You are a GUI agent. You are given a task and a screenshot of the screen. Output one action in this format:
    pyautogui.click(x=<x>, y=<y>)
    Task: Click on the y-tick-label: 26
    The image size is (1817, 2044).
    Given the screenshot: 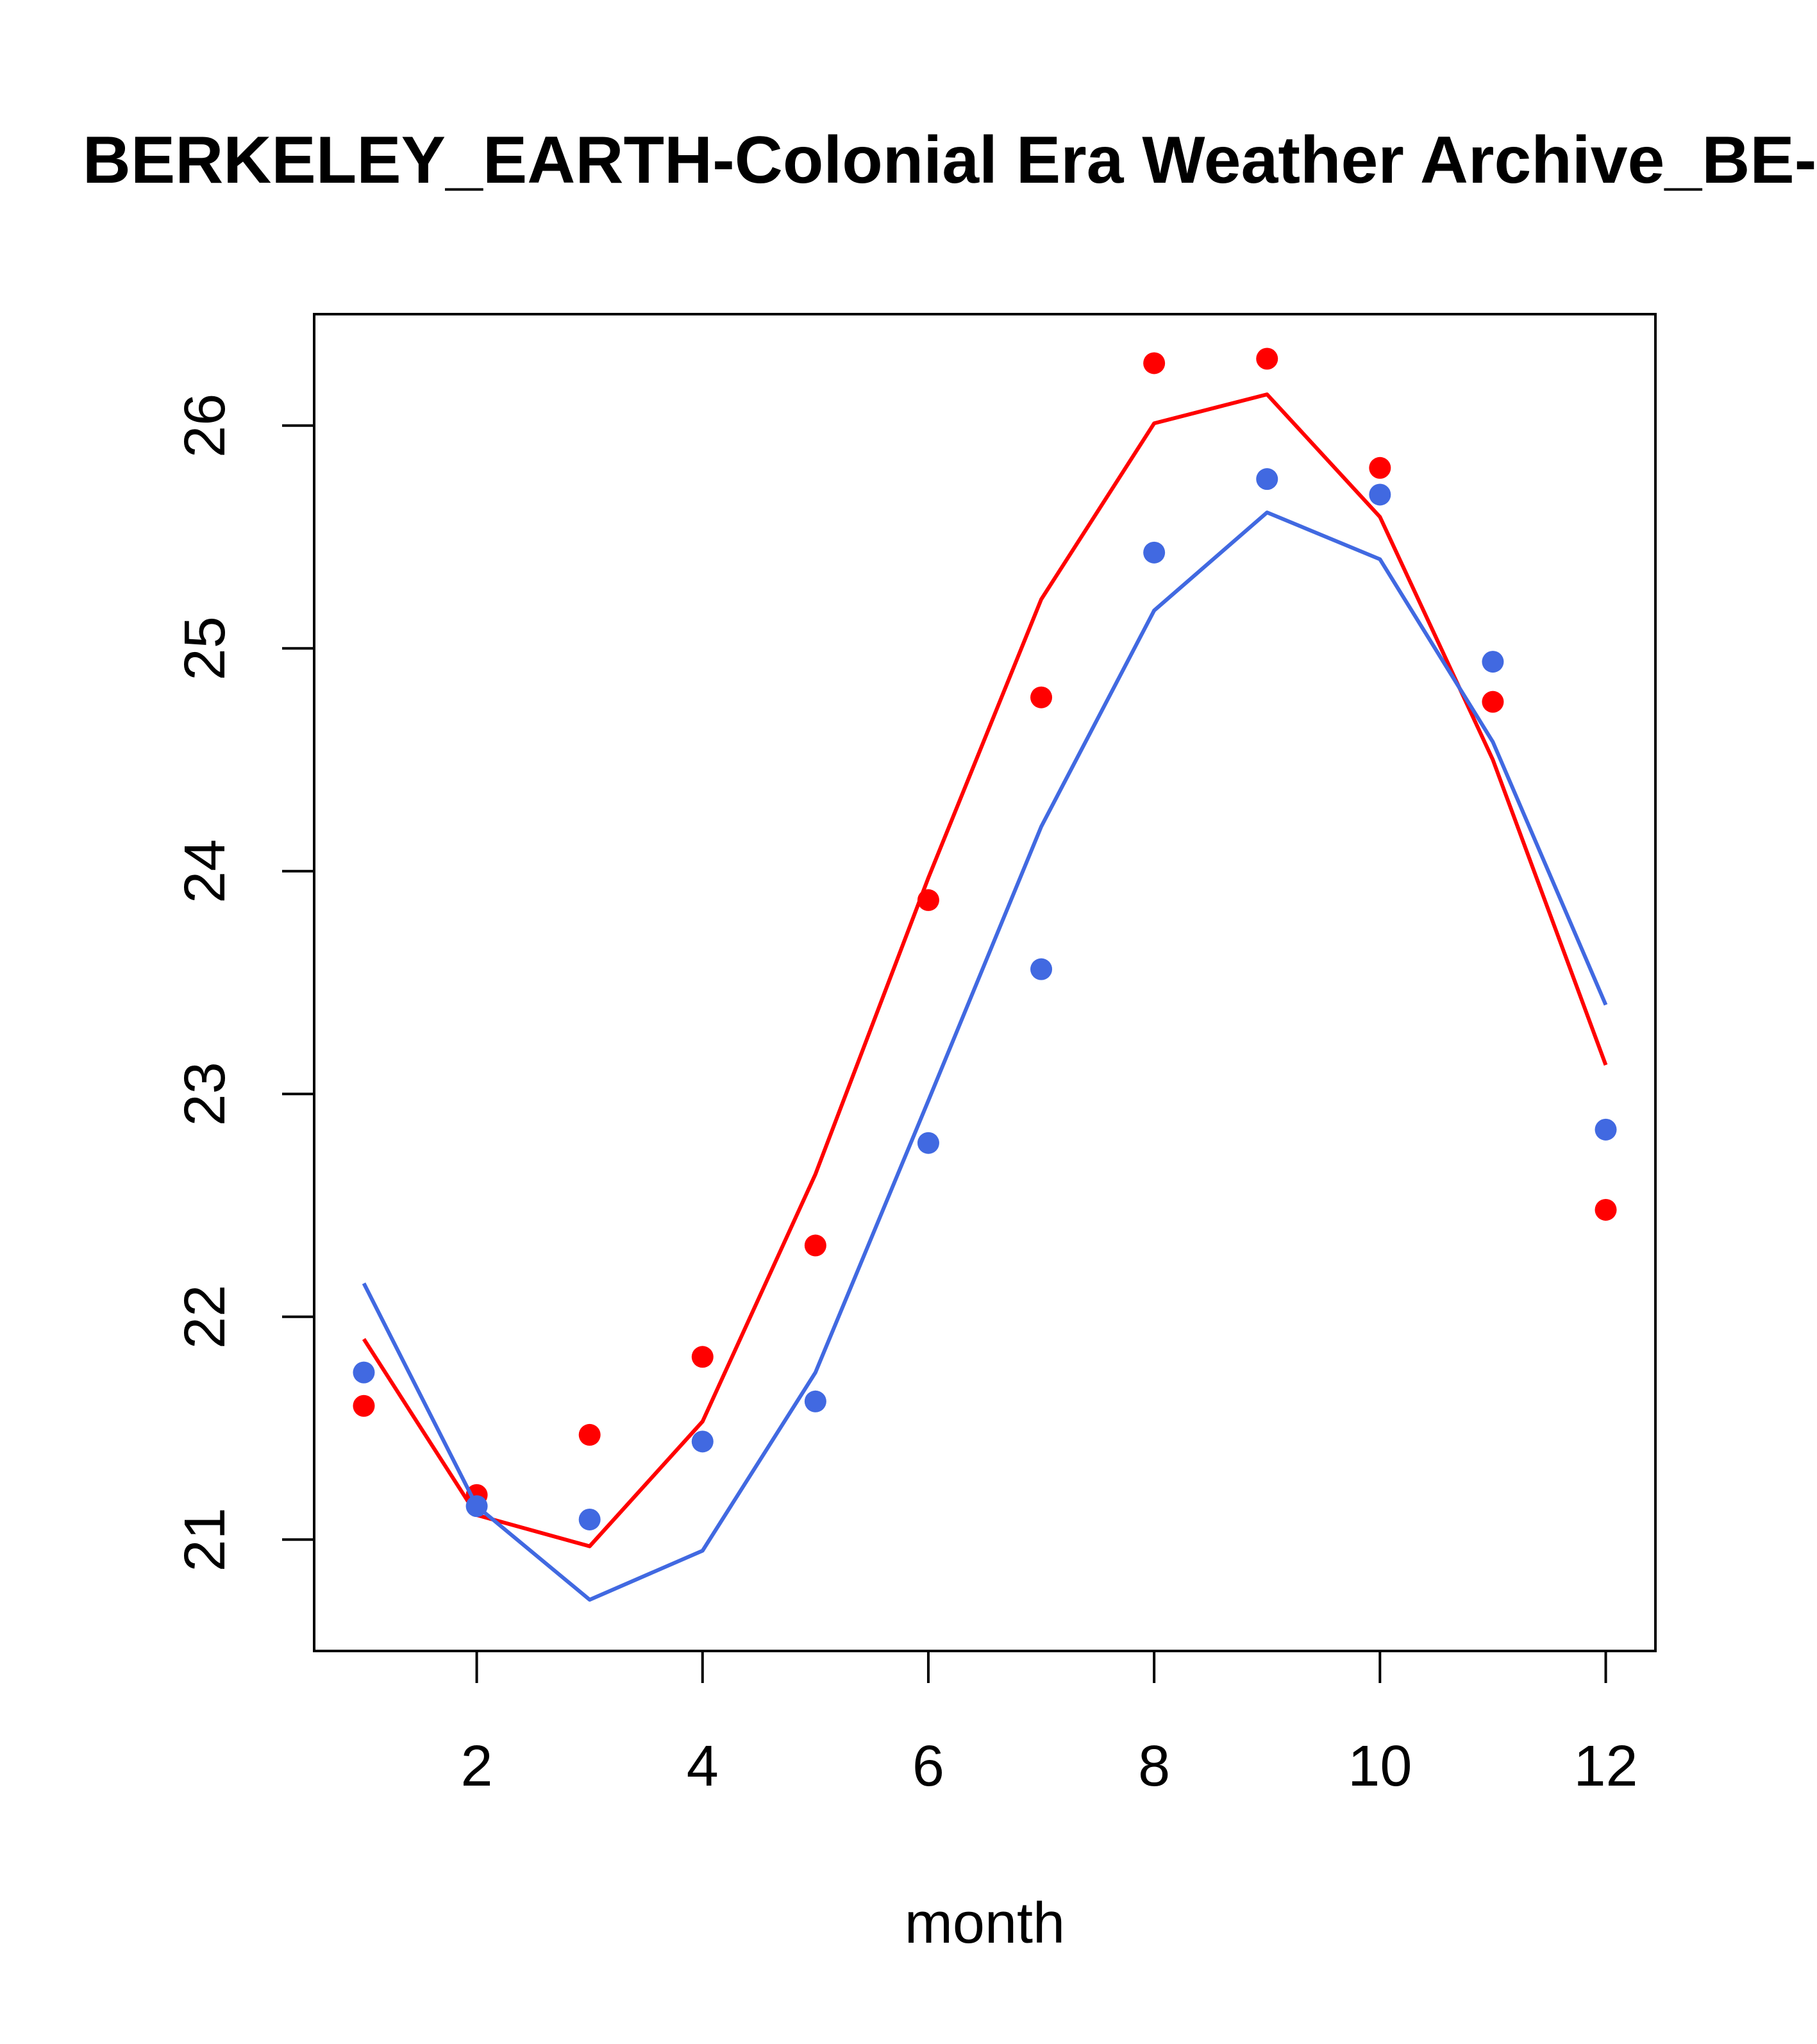 What is the action you would take?
    pyautogui.click(x=205, y=426)
    